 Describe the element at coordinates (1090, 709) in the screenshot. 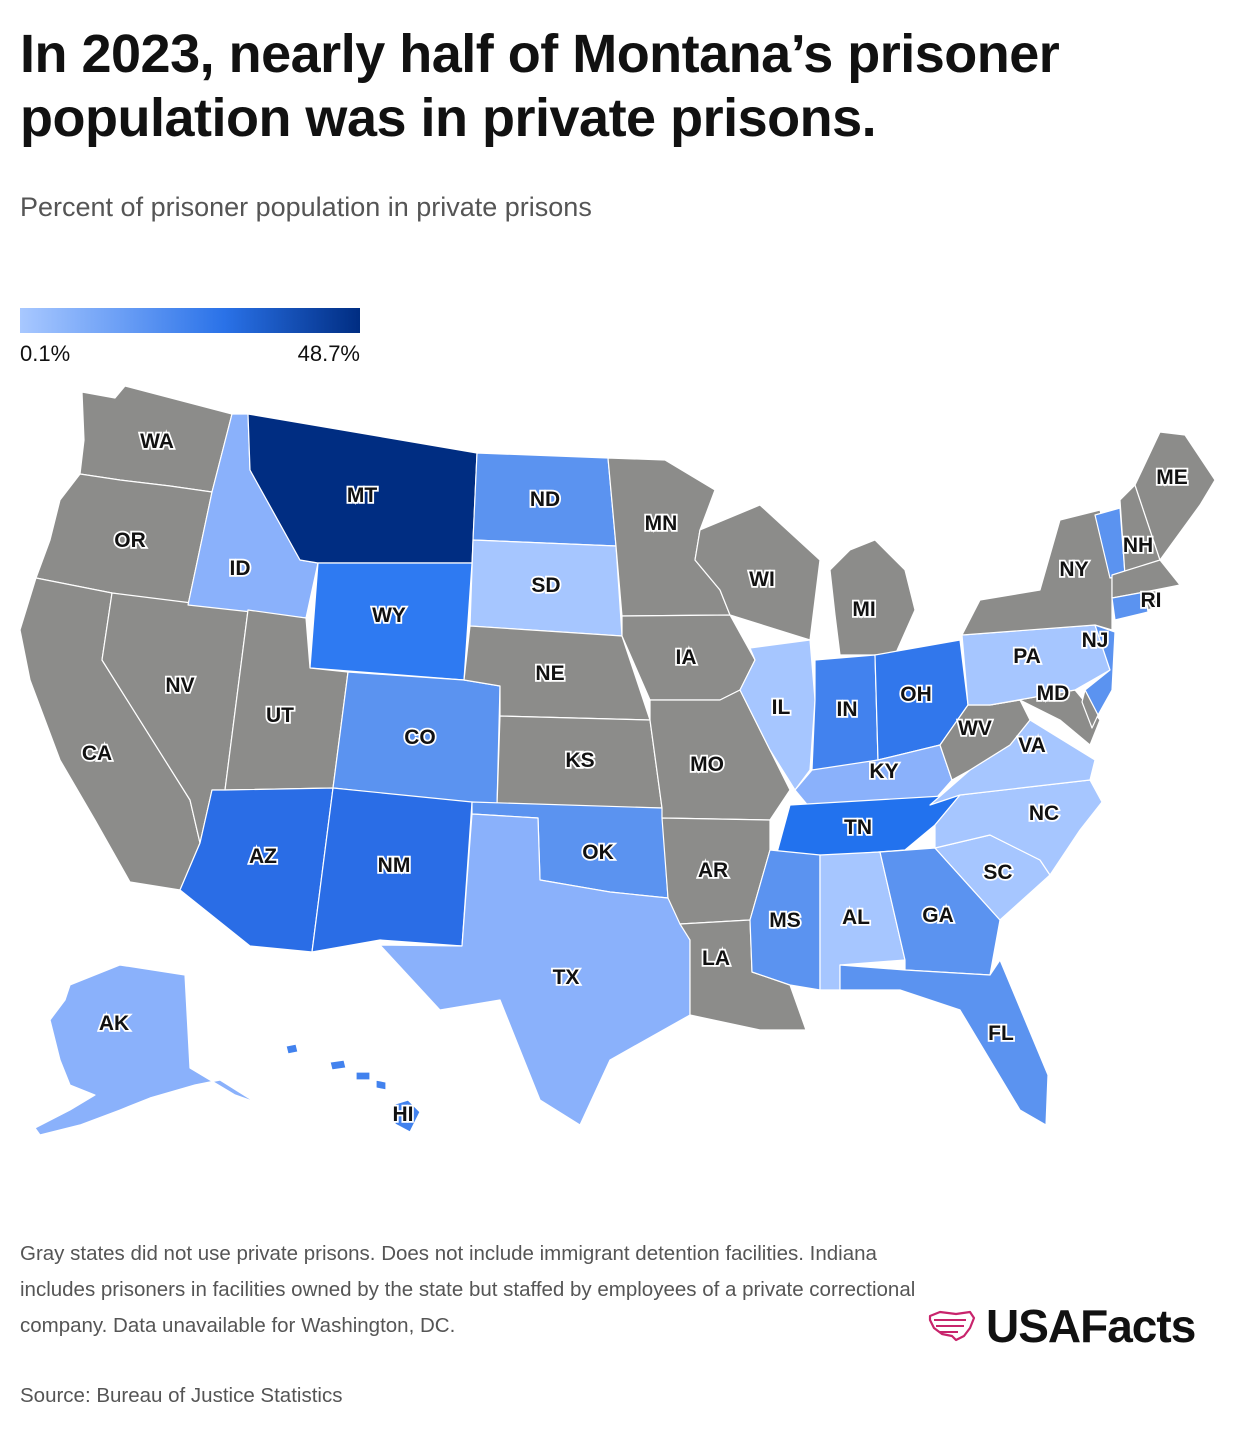

I see `state-DE` at that location.